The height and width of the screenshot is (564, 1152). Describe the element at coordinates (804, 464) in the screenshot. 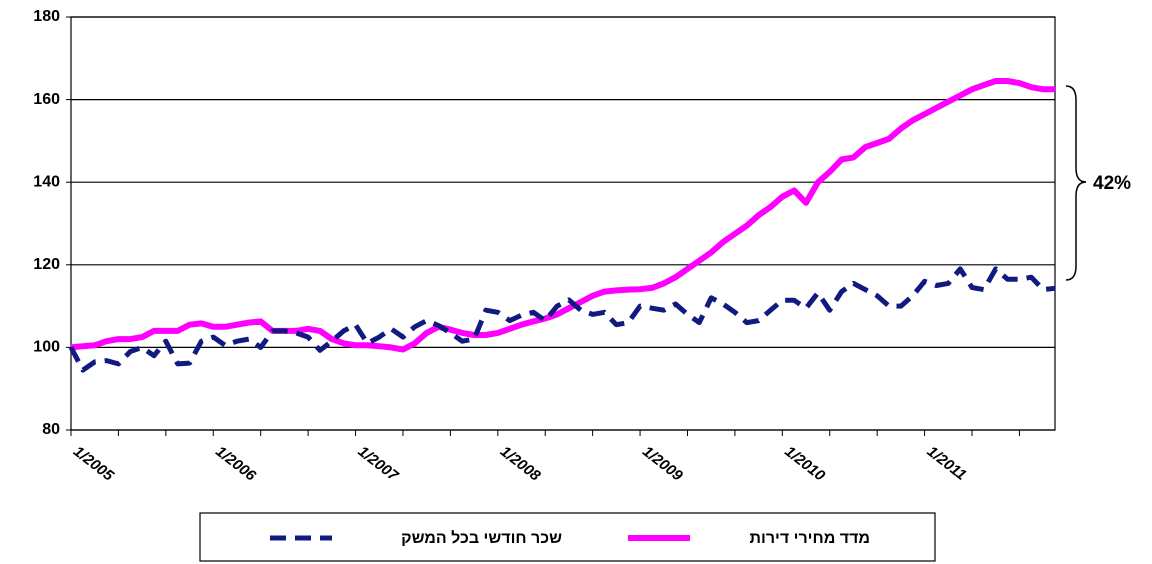

I see `x-tick-label: 1/2010` at that location.